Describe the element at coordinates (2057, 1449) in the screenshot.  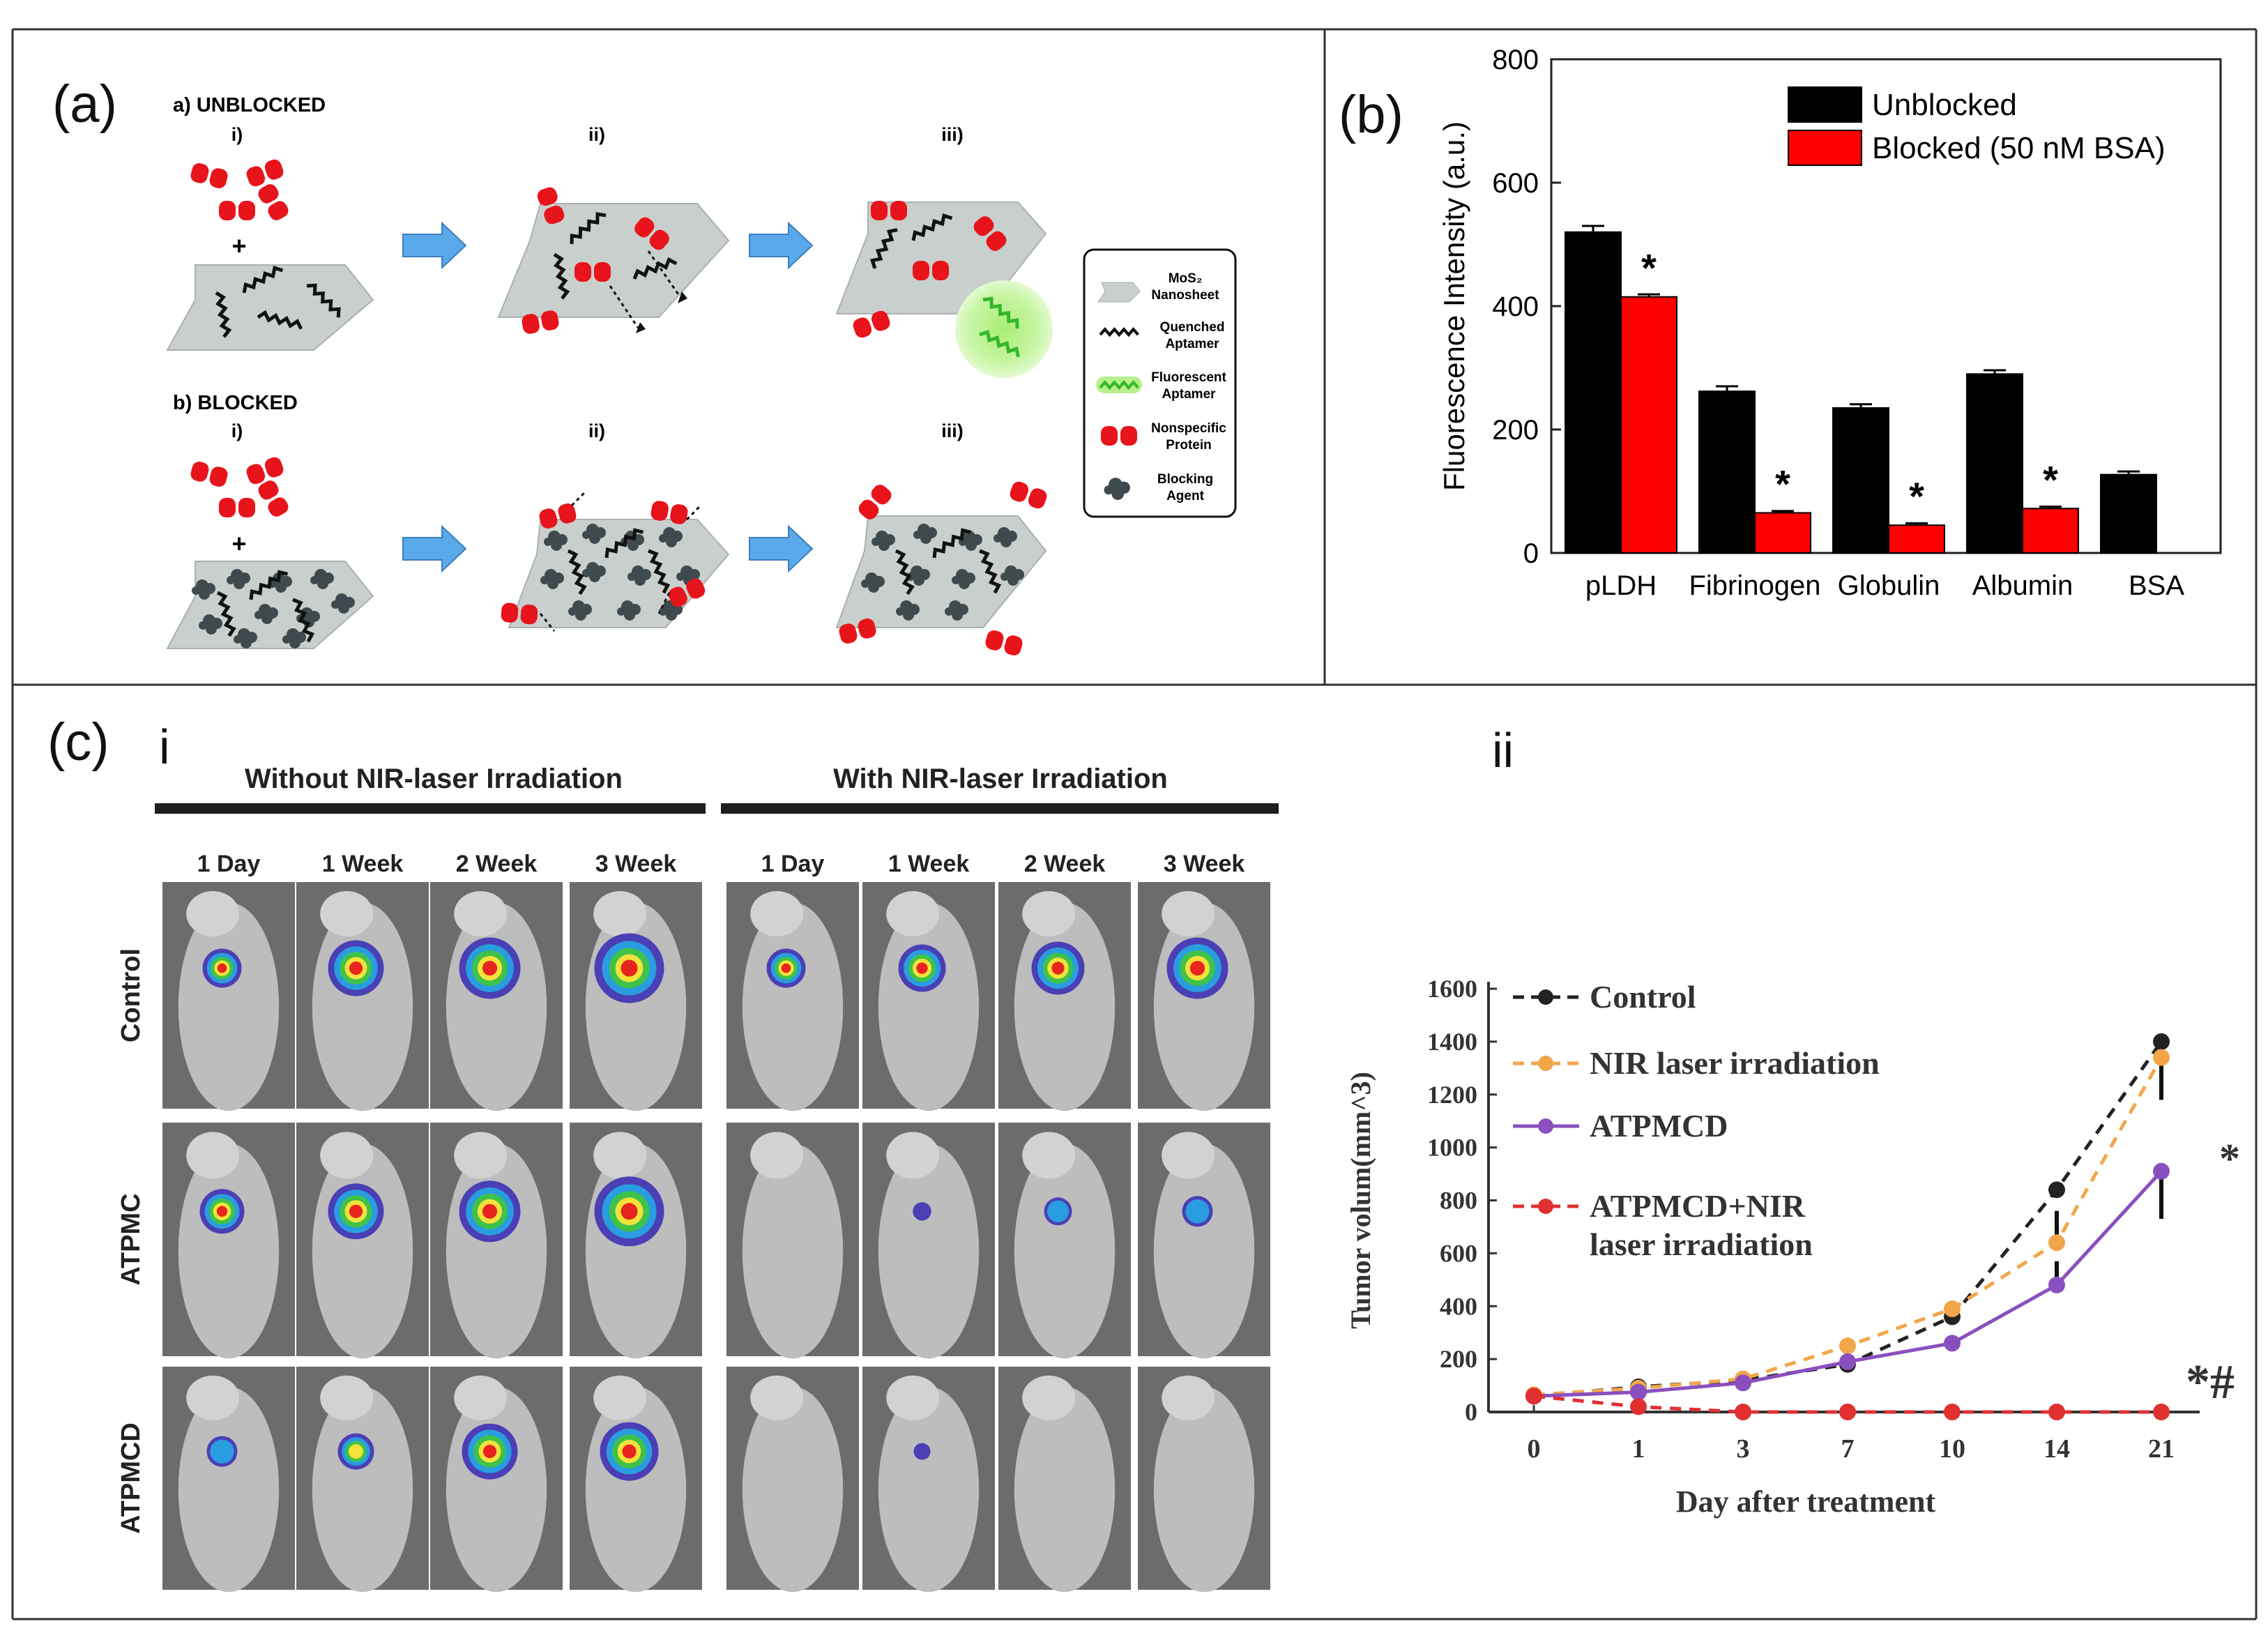
I see `x-tick-label: 14` at that location.